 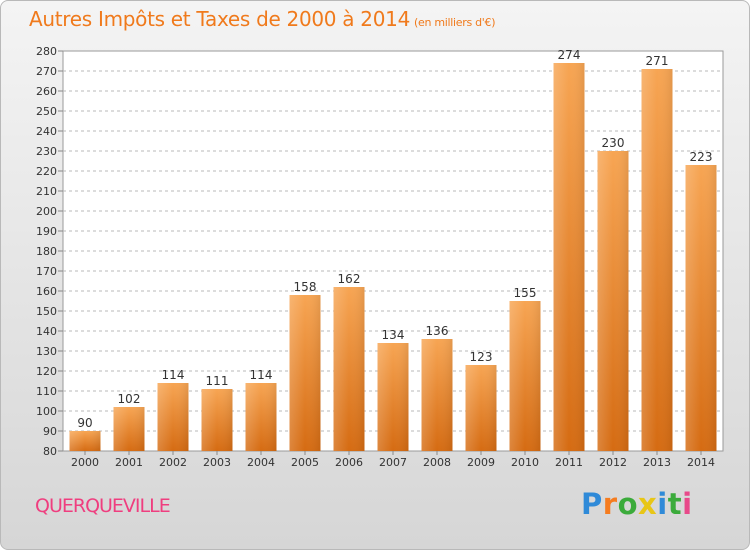 I want to click on data-label-2014: 223, so click(x=701, y=157).